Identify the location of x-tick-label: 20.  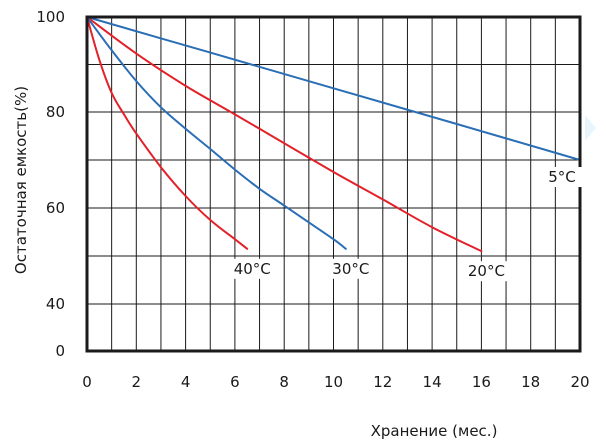
(579, 382).